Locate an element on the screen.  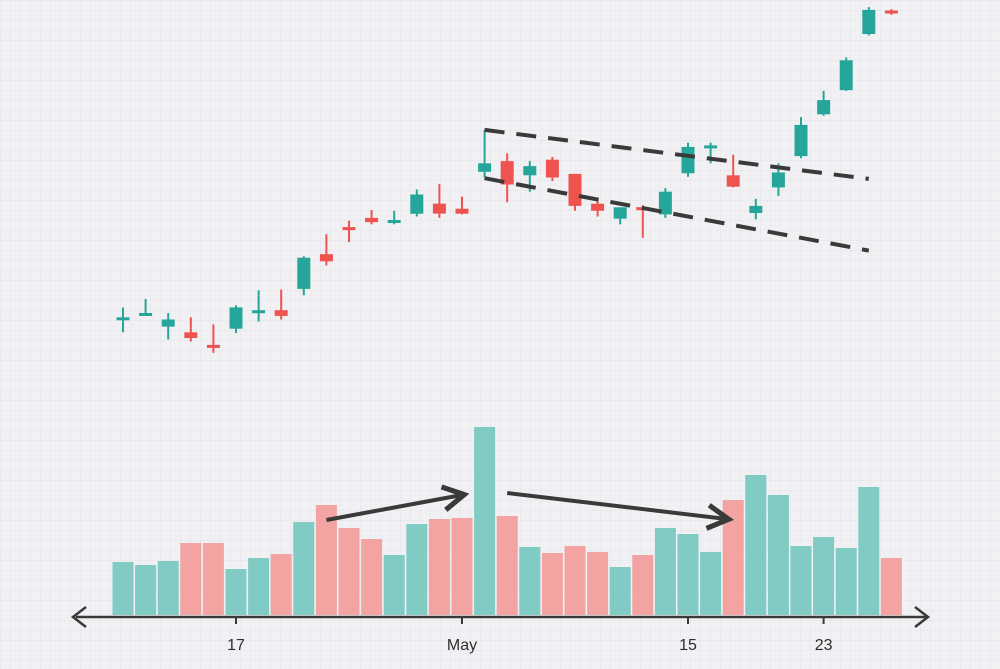
x-tick-label: 23 is located at coordinates (824, 645).